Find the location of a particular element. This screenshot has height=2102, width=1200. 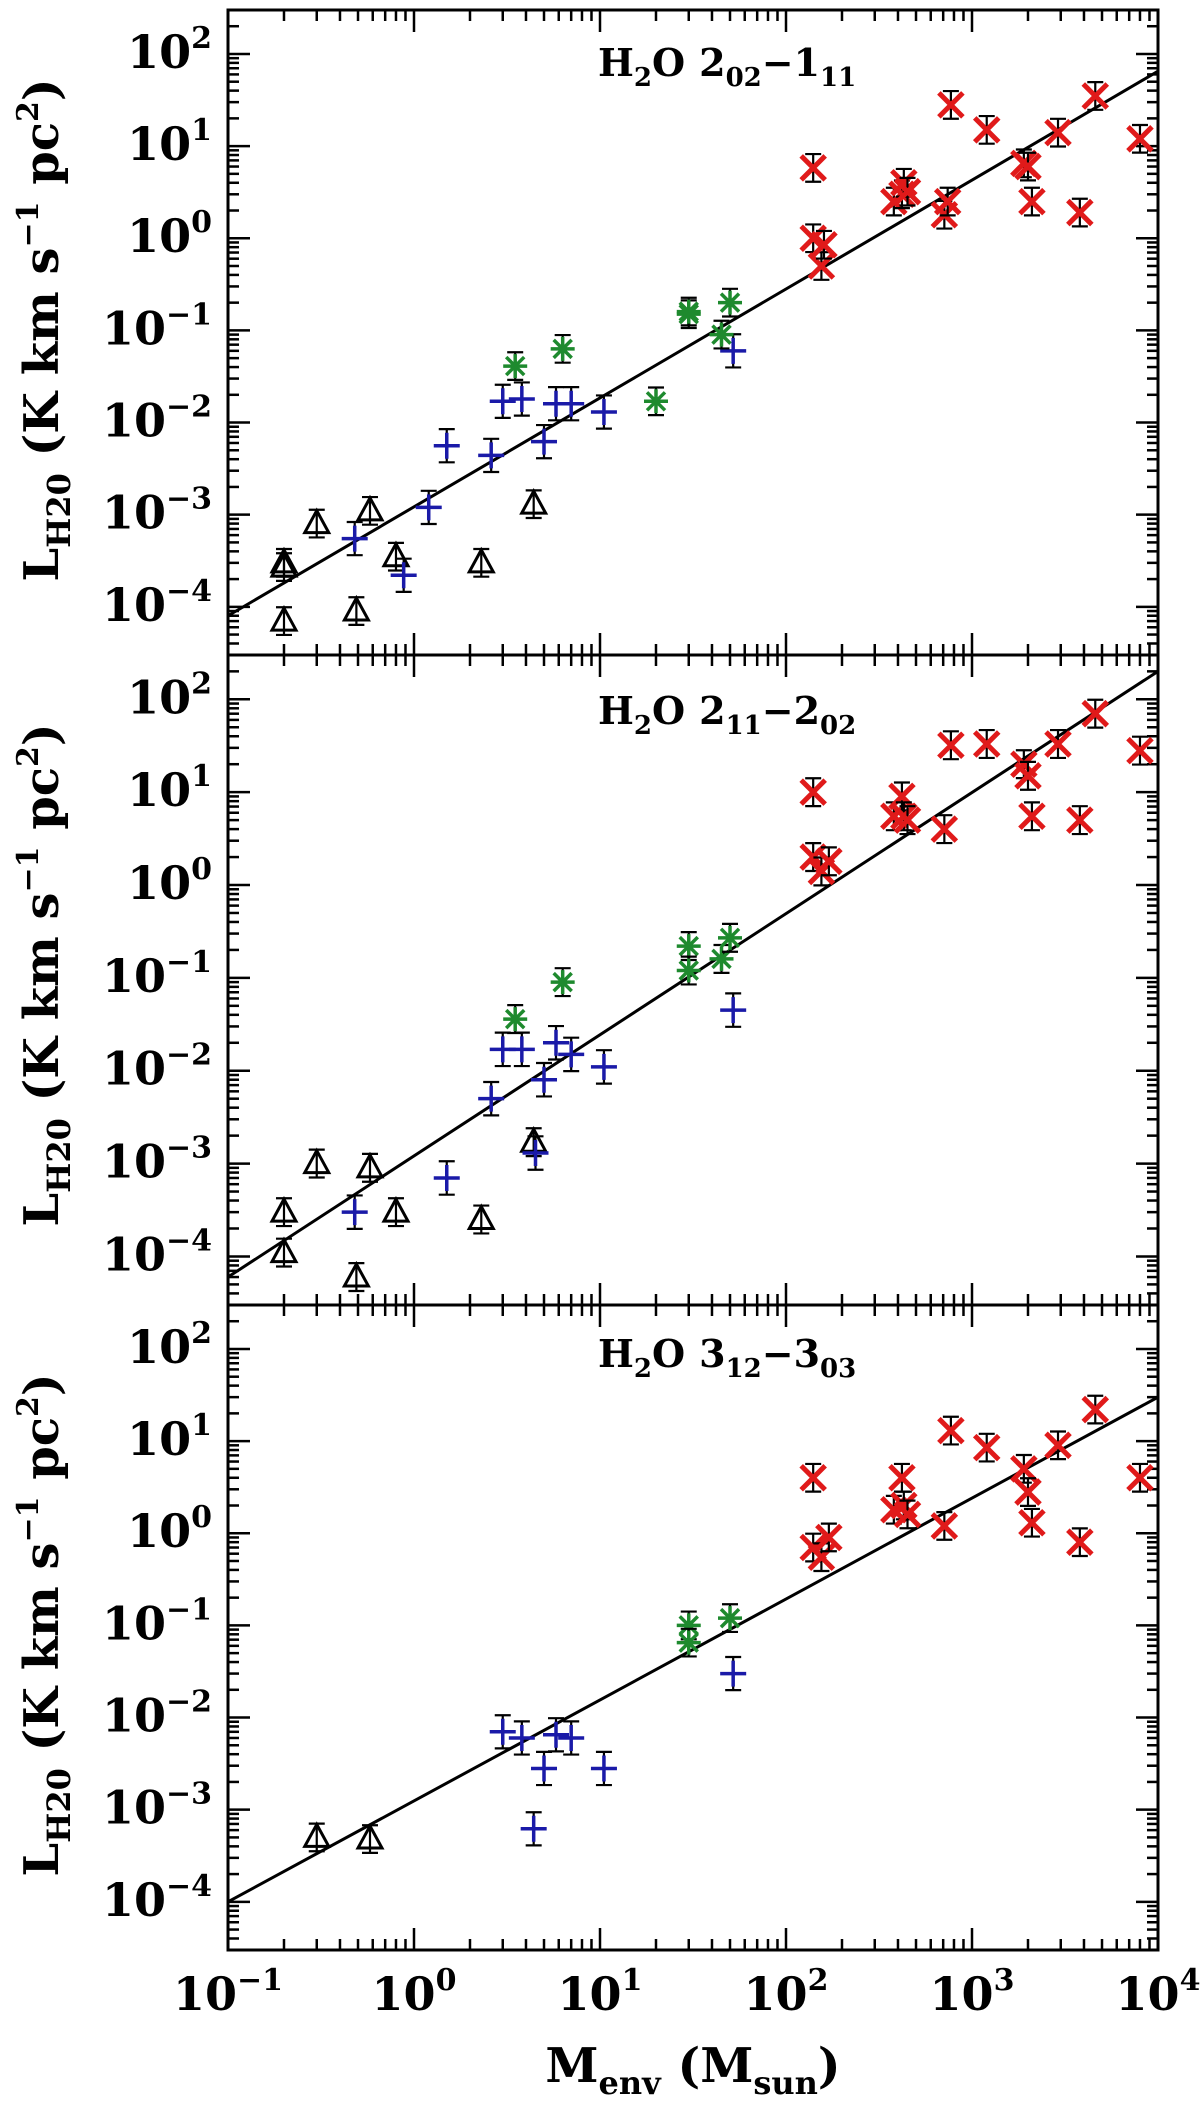

x-axis-title: Menv (Msun) is located at coordinates (692, 2070).